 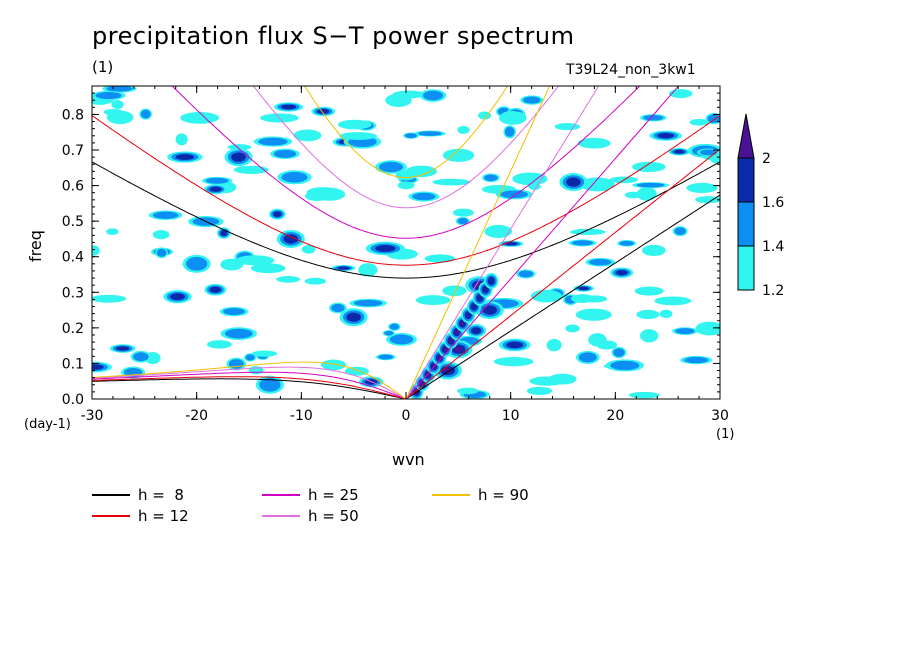 I want to click on x-units-label: (1), so click(x=725, y=434).